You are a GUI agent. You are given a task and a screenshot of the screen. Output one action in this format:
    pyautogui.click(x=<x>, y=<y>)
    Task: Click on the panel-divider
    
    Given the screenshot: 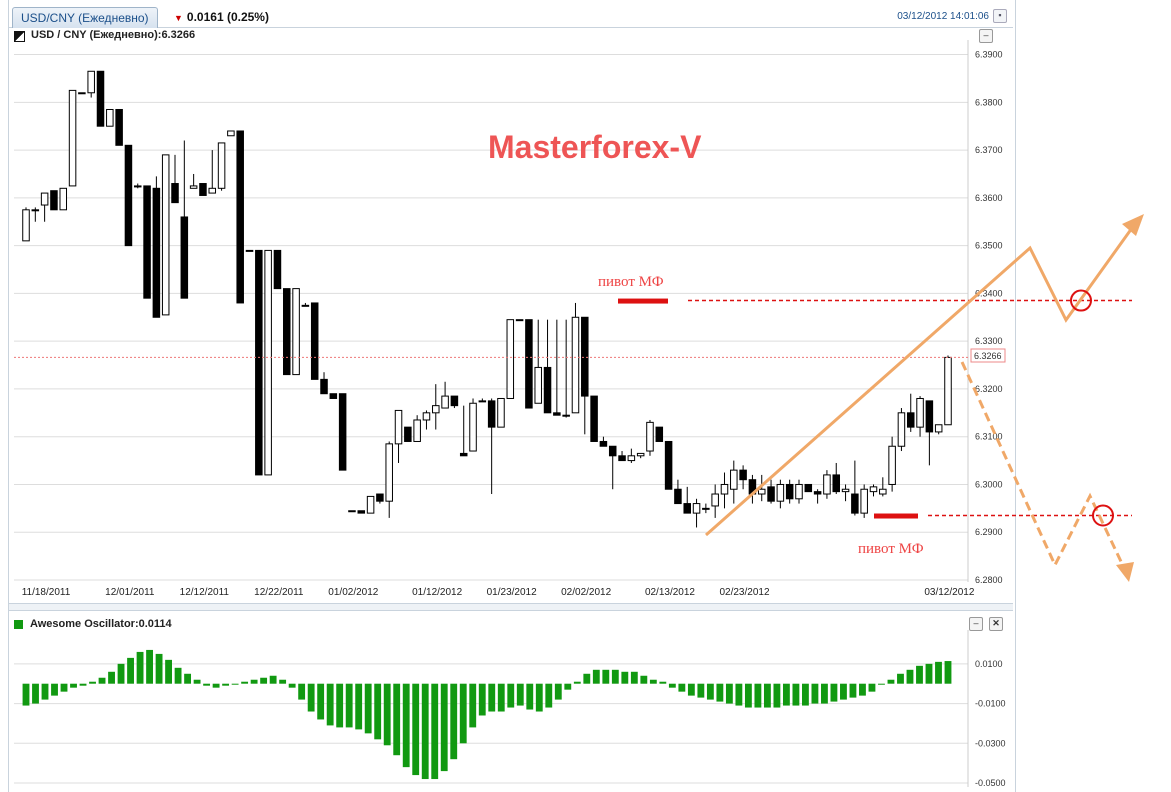 What is the action you would take?
    pyautogui.click(x=511, y=607)
    